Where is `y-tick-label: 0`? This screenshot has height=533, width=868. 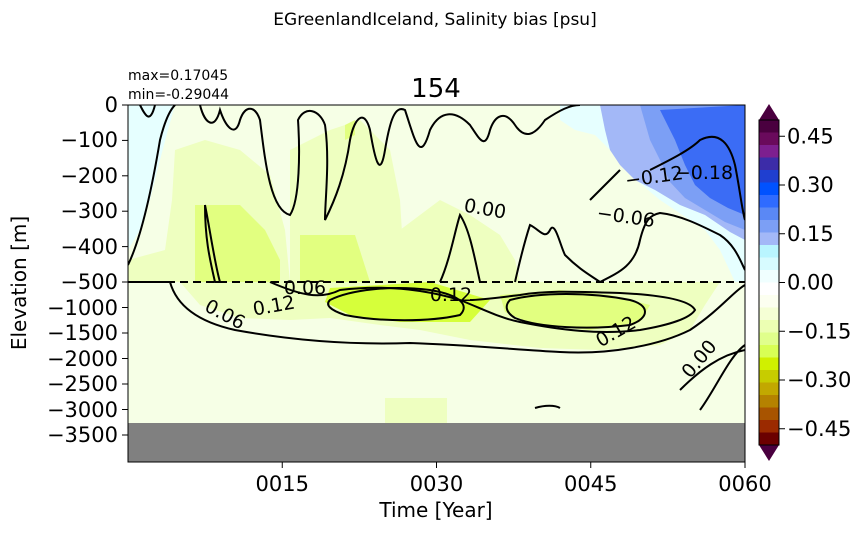 y-tick-label: 0 is located at coordinates (111, 105).